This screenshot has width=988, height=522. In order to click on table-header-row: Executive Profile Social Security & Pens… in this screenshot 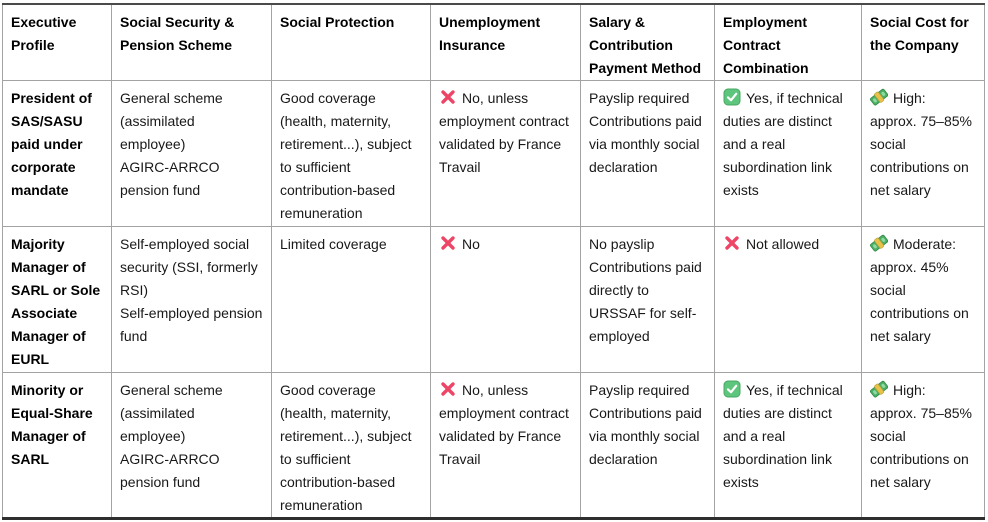, I will do `click(493, 42)`.